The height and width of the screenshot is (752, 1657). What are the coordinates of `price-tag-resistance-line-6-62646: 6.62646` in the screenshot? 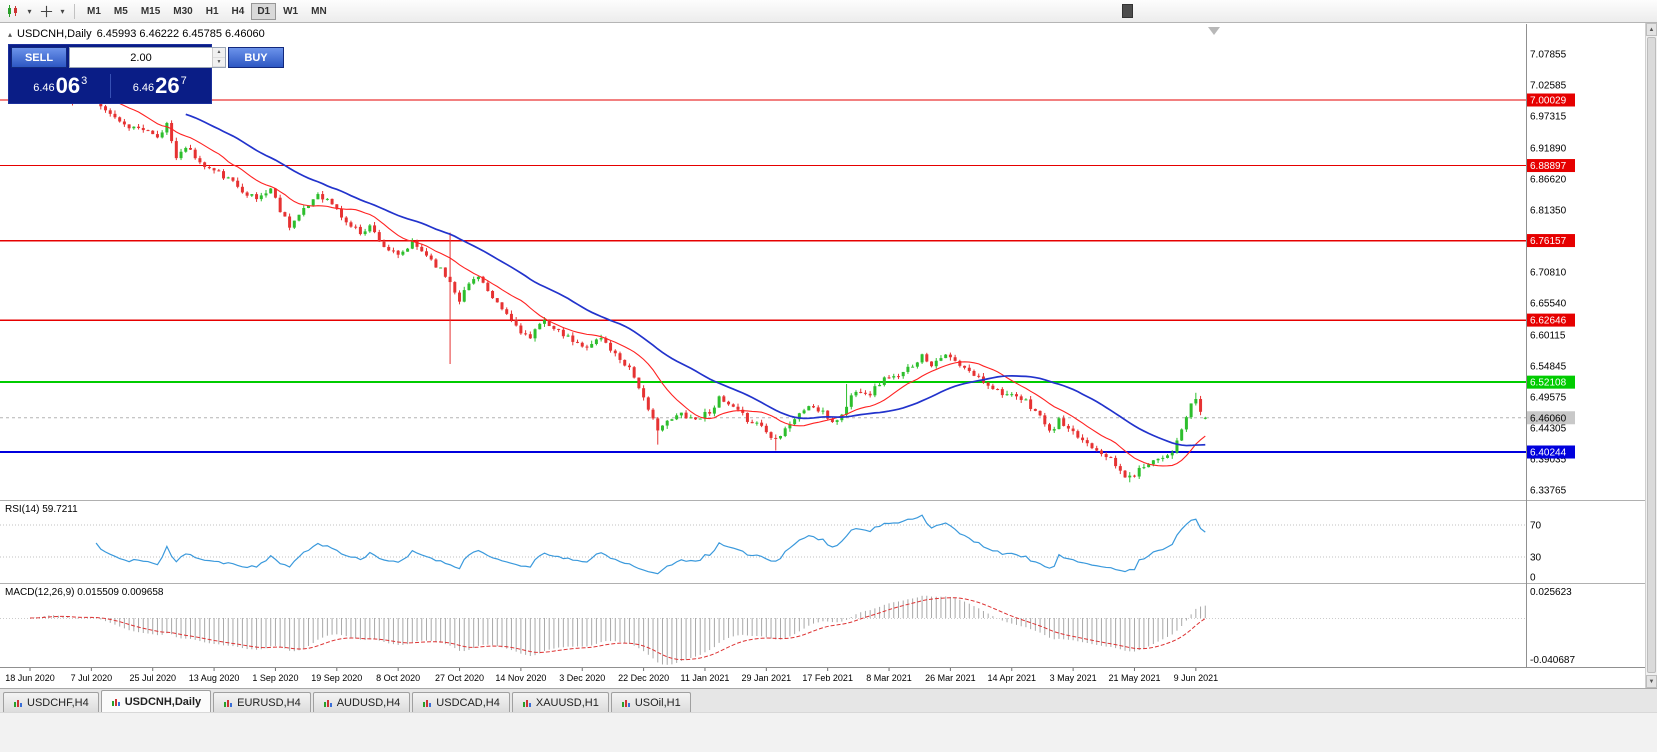 It's located at (1548, 321).